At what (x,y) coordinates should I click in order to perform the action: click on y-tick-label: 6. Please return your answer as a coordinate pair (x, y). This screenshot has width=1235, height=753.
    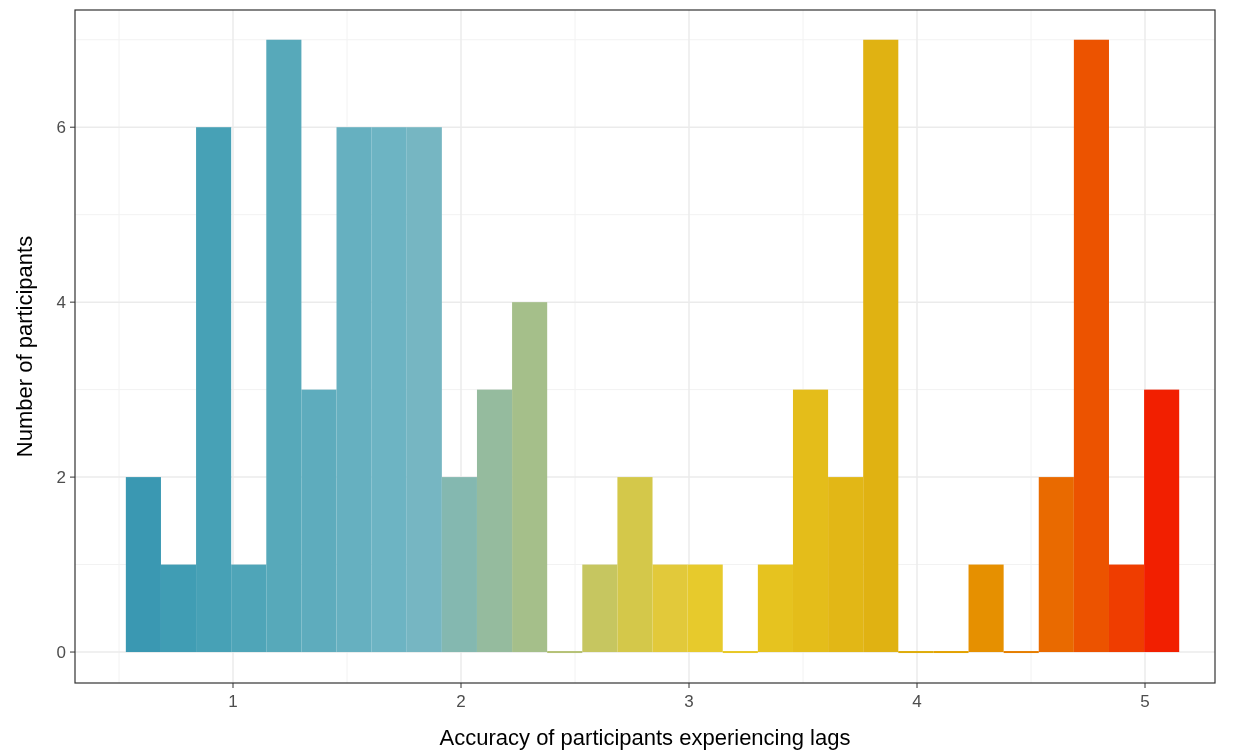
    Looking at the image, I should click on (61, 128).